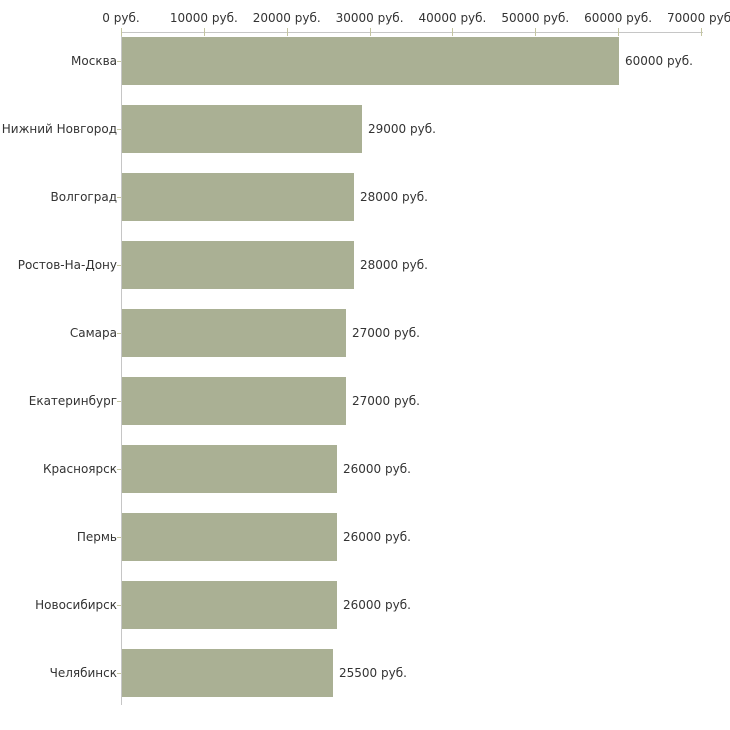 The width and height of the screenshot is (730, 730). I want to click on x-axis-tick-label: 20000 руб., so click(286, 18).